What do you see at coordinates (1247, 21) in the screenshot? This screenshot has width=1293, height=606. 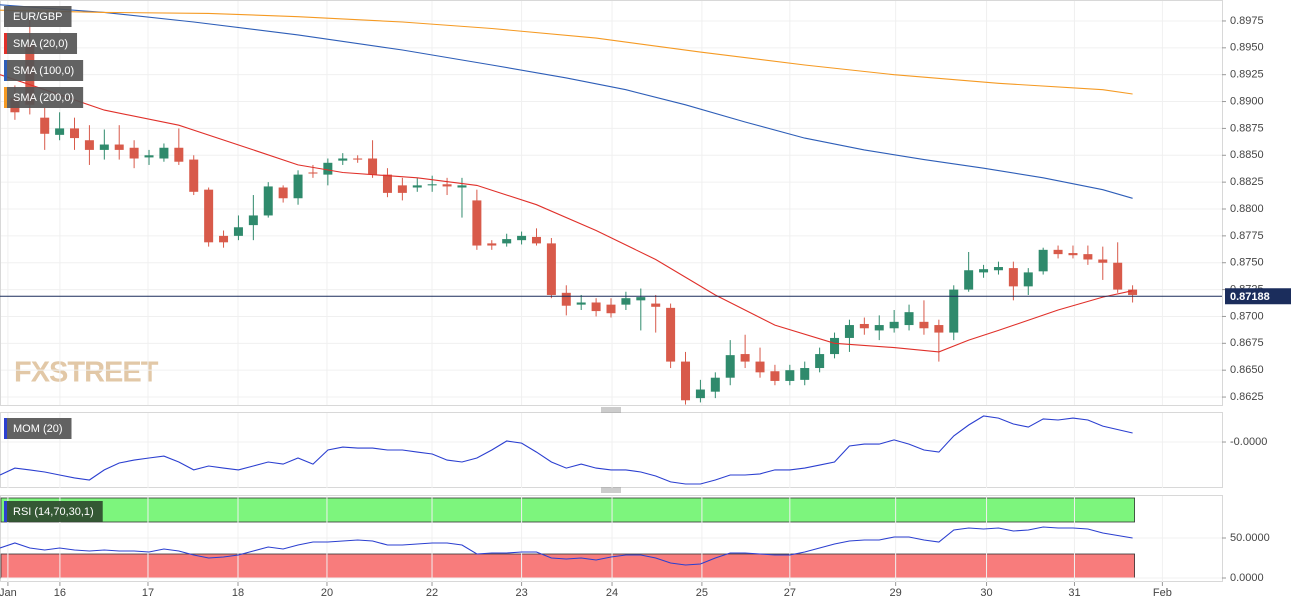 I see `y-tick-label: 0.8975` at bounding box center [1247, 21].